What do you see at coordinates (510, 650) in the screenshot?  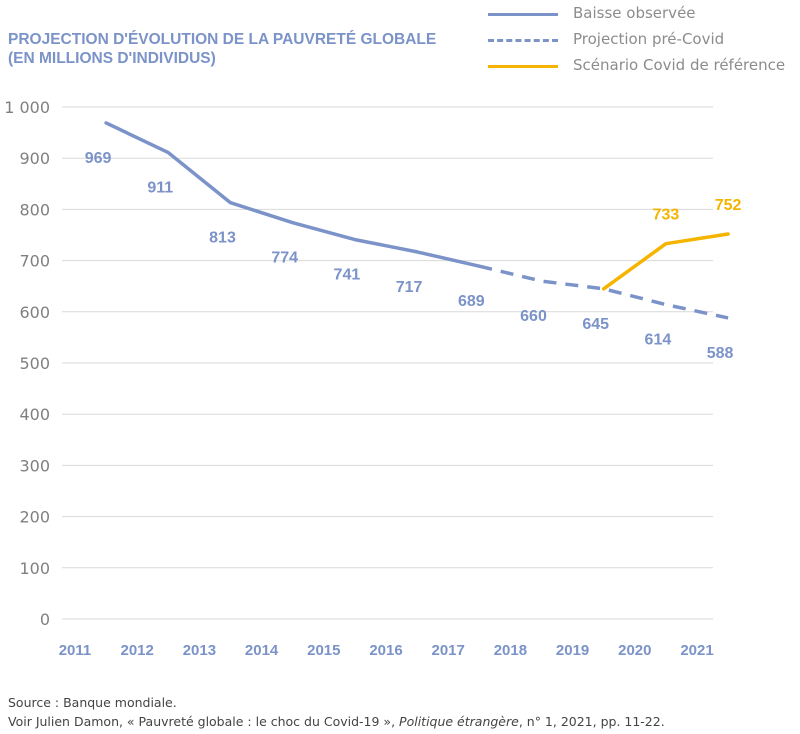 I see `x-tick-label: 2018` at bounding box center [510, 650].